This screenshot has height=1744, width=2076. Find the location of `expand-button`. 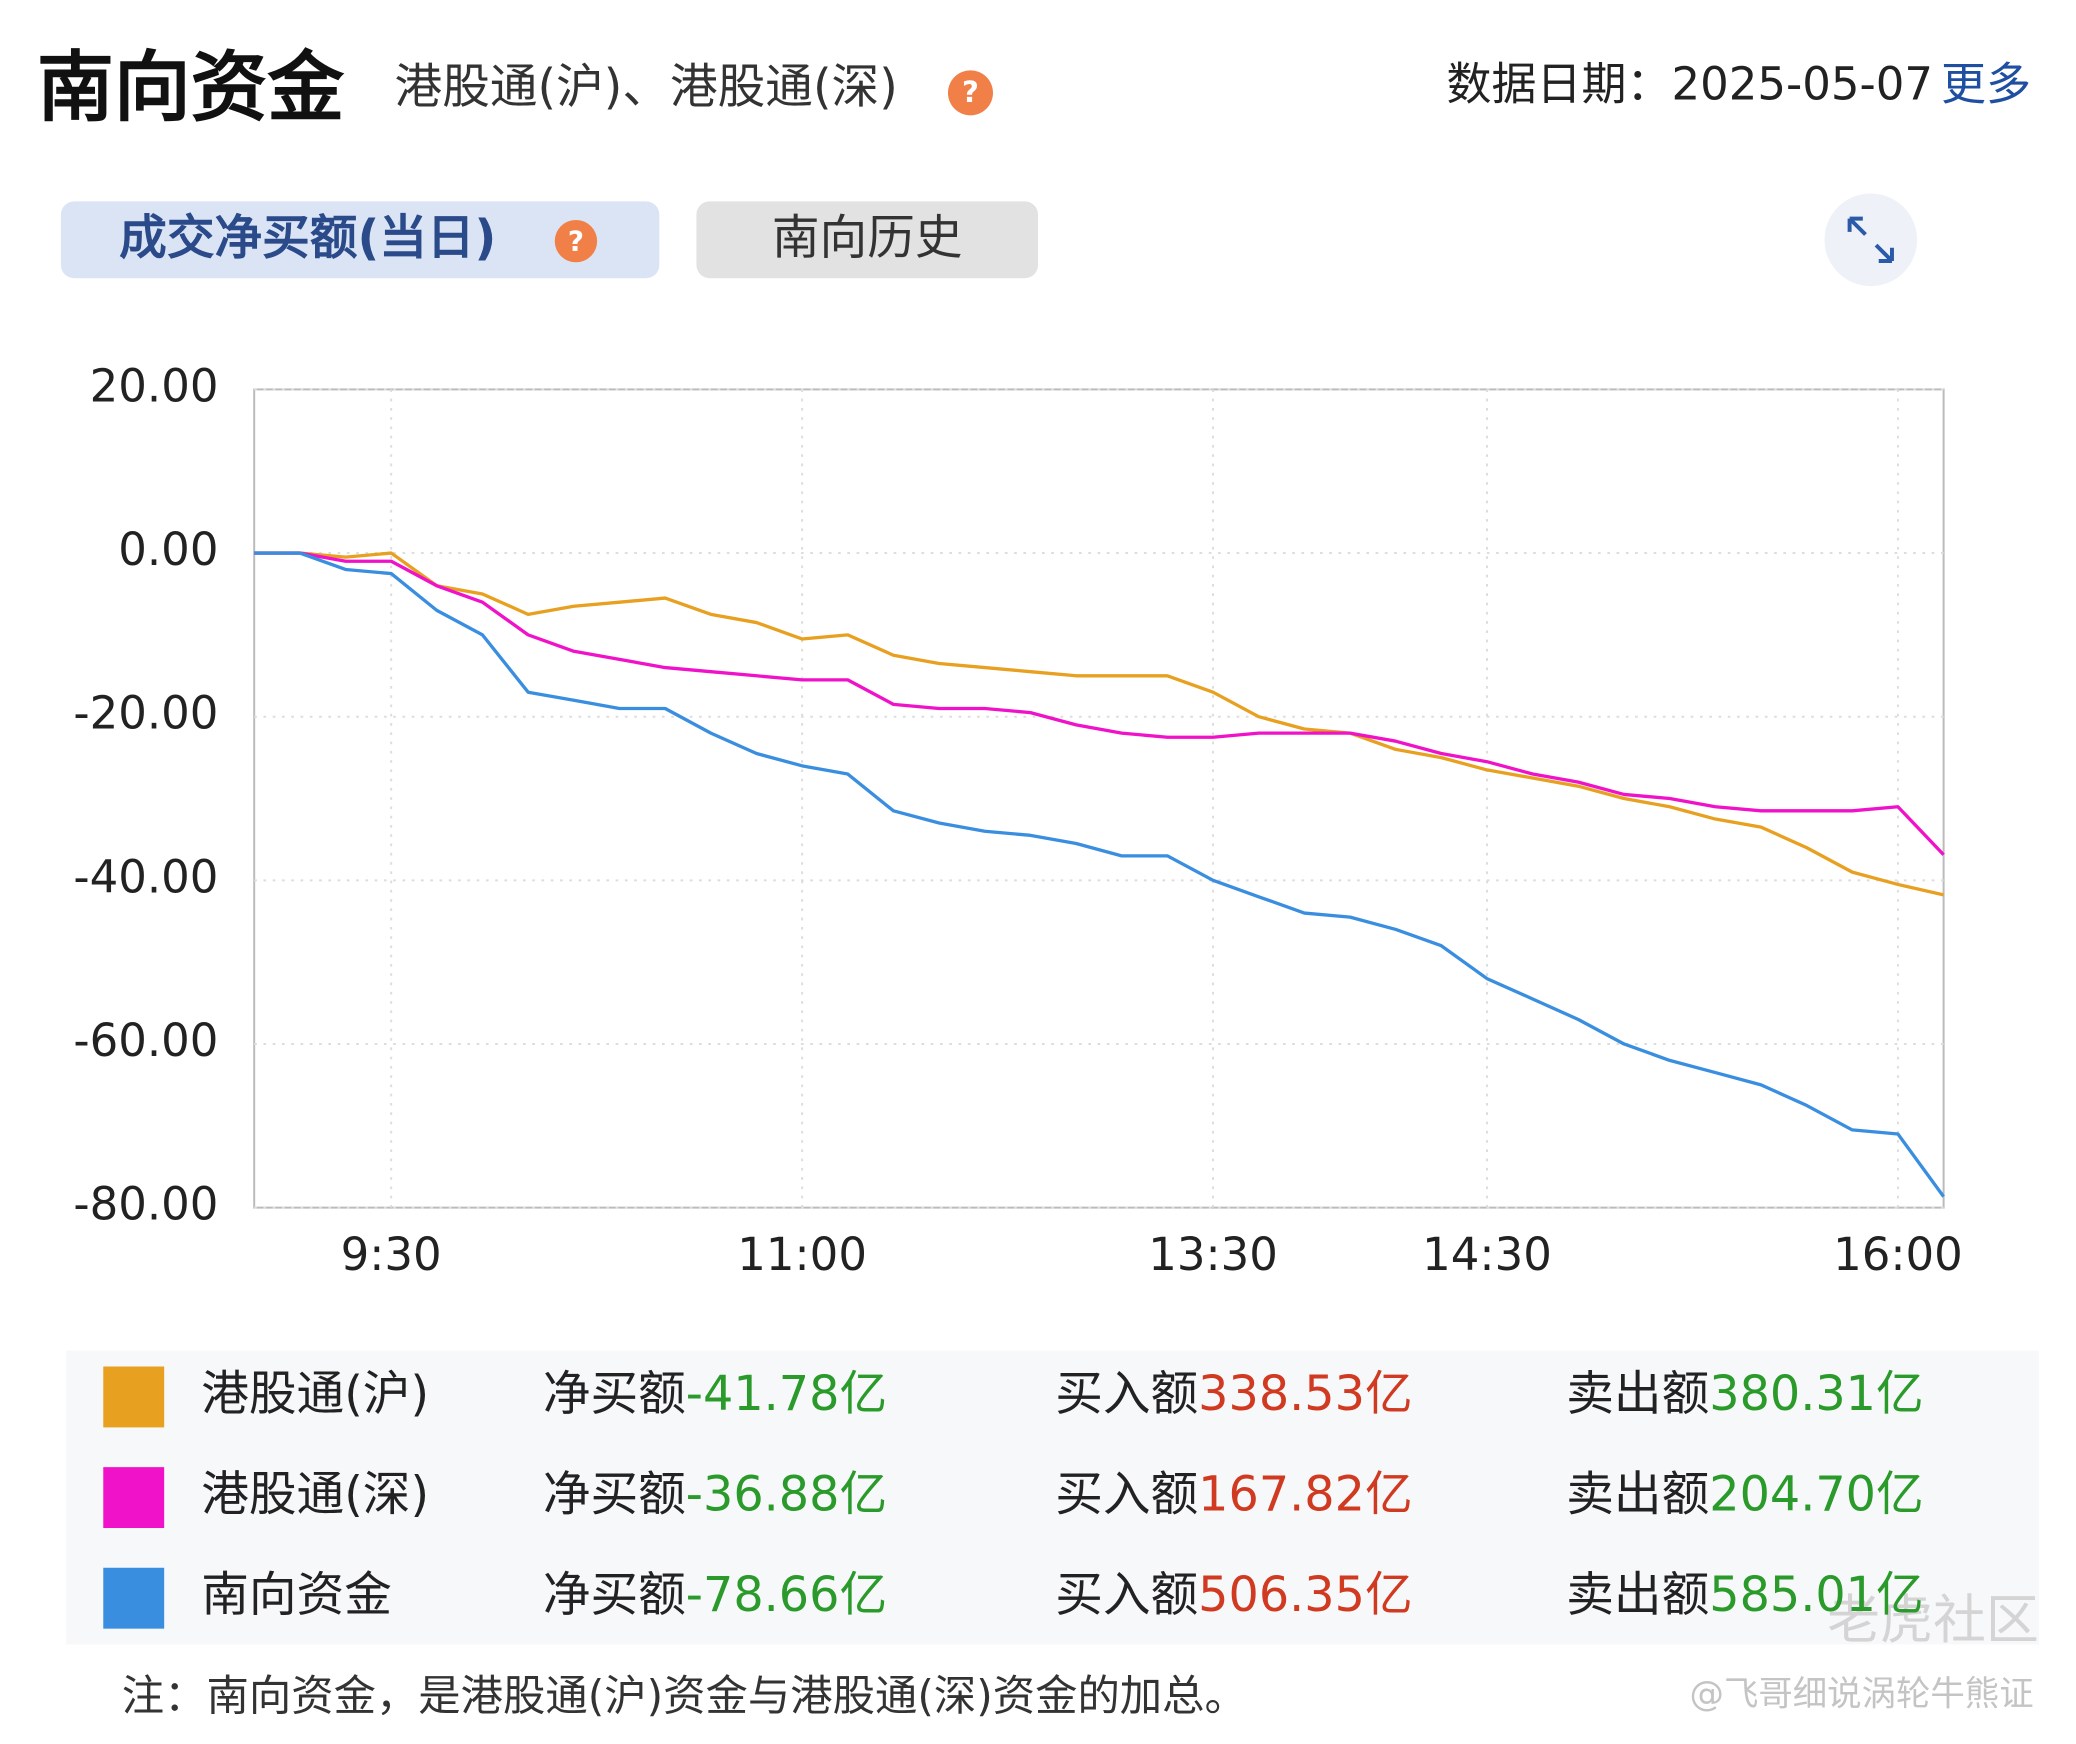

expand-button is located at coordinates (1871, 240).